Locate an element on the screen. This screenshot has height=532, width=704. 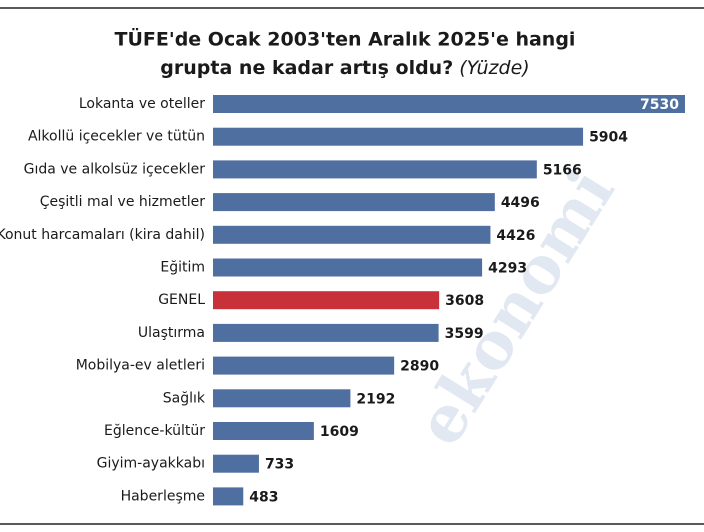
value-label: 4293 is located at coordinates (507, 269).